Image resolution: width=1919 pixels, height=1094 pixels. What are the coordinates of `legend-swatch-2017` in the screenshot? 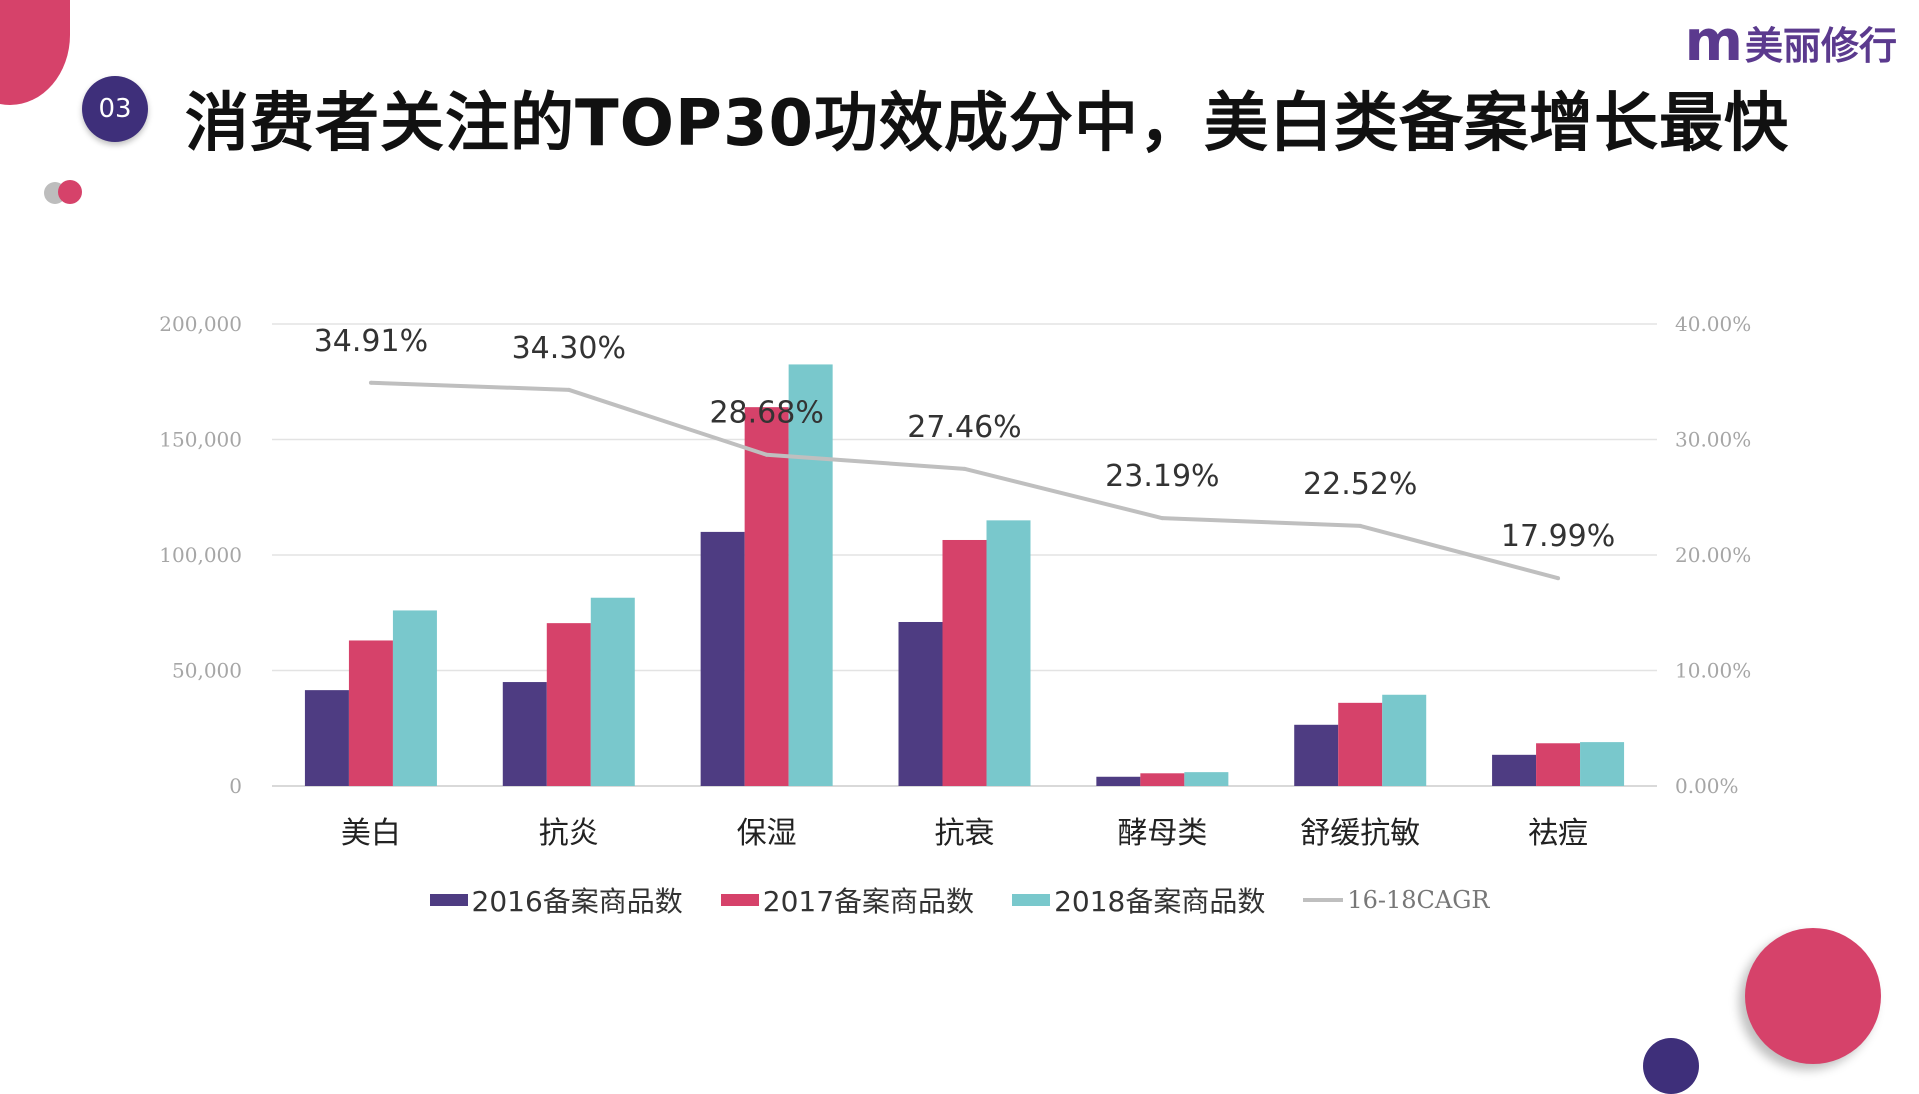 It's located at (739, 900).